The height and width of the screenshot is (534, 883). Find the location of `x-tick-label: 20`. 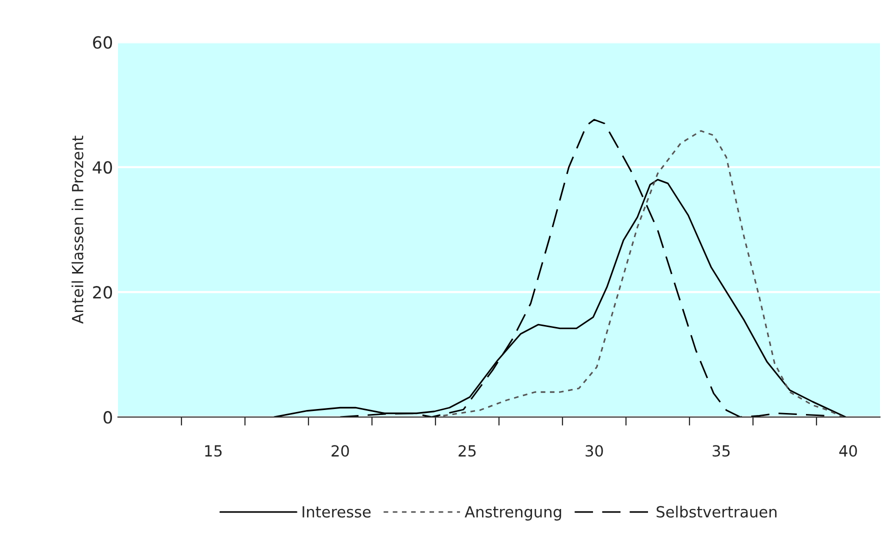

x-tick-label: 20 is located at coordinates (340, 451).